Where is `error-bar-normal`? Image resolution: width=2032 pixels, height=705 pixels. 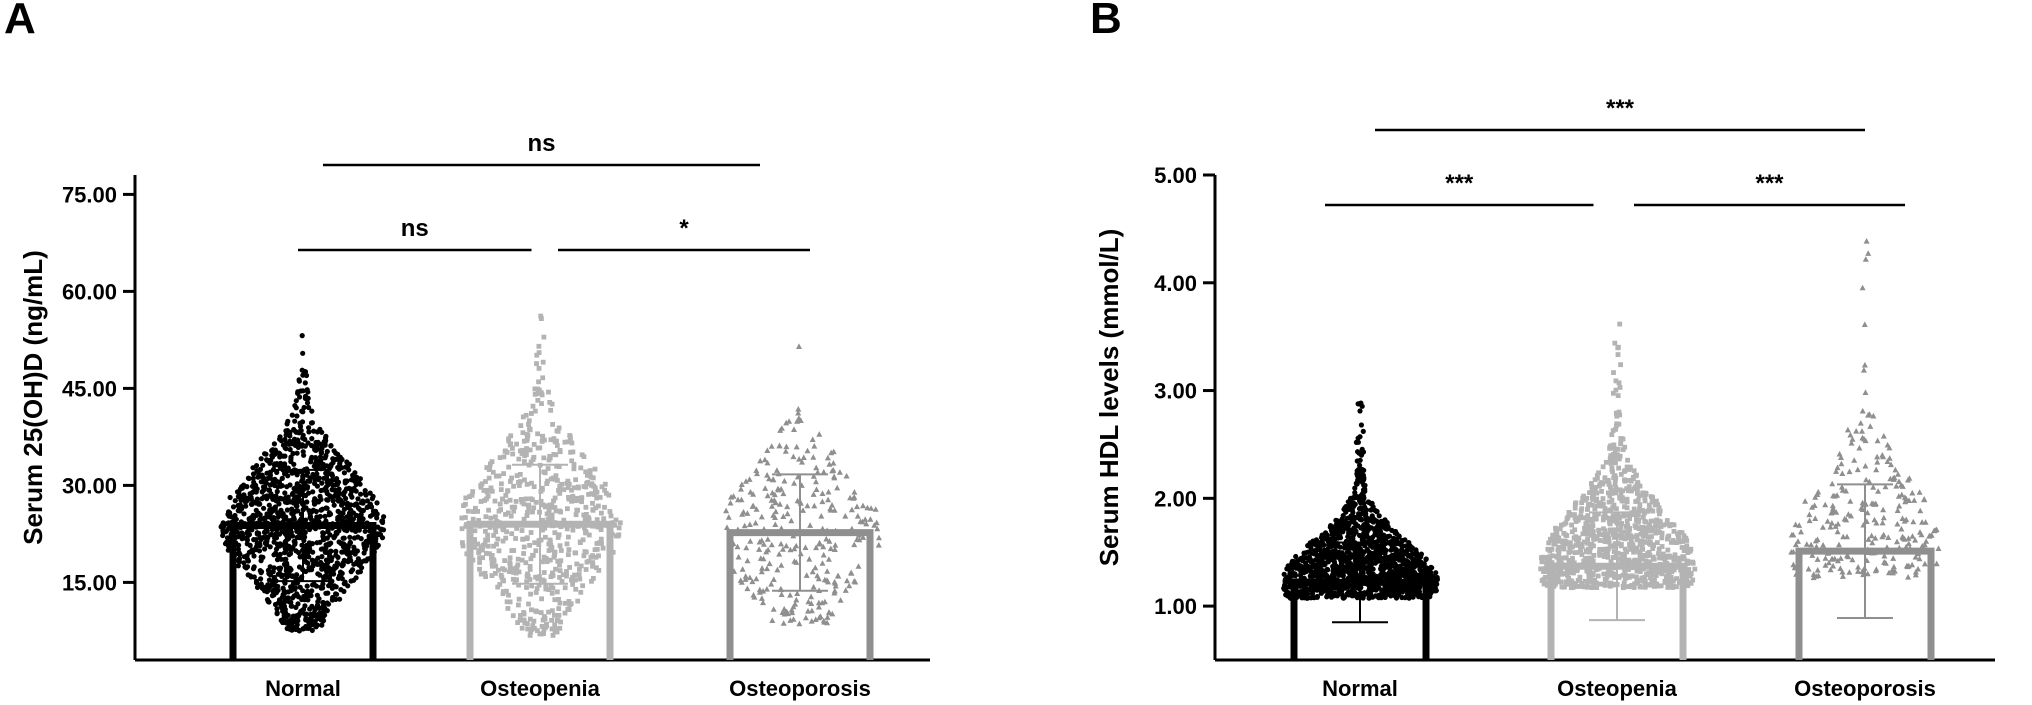
error-bar-normal is located at coordinates (1360, 582).